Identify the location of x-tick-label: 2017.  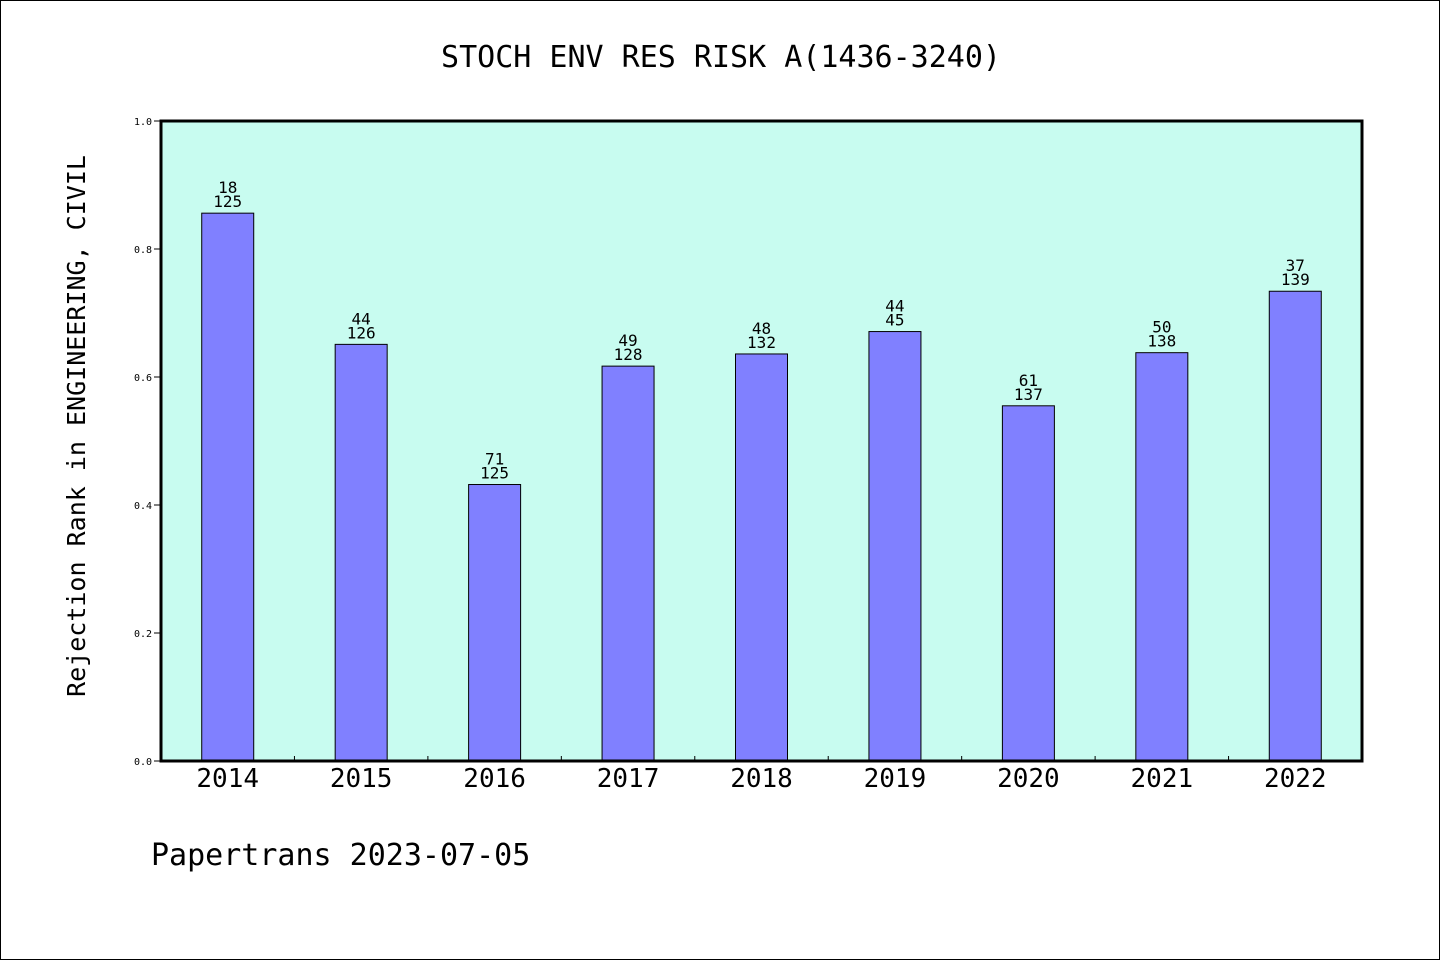
(628, 779).